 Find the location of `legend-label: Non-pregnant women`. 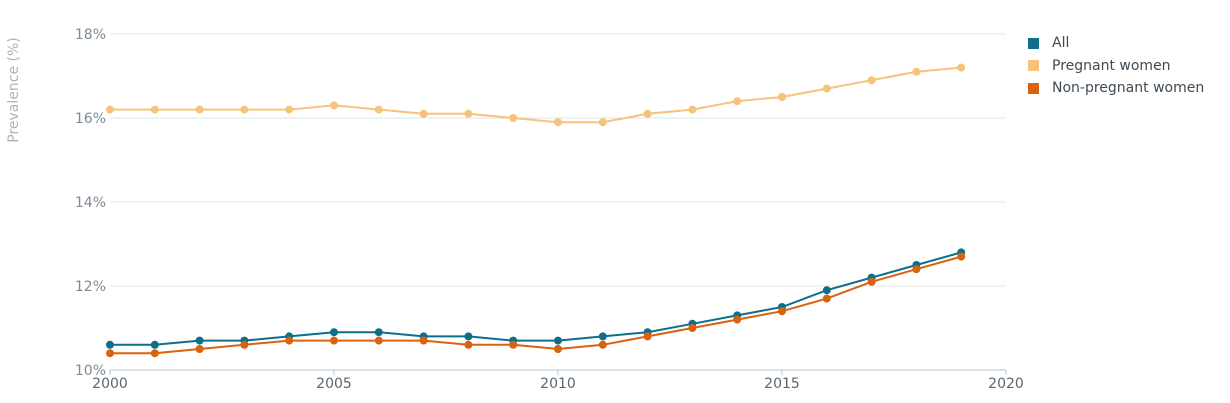

legend-label: Non-pregnant women is located at coordinates (1128, 88).